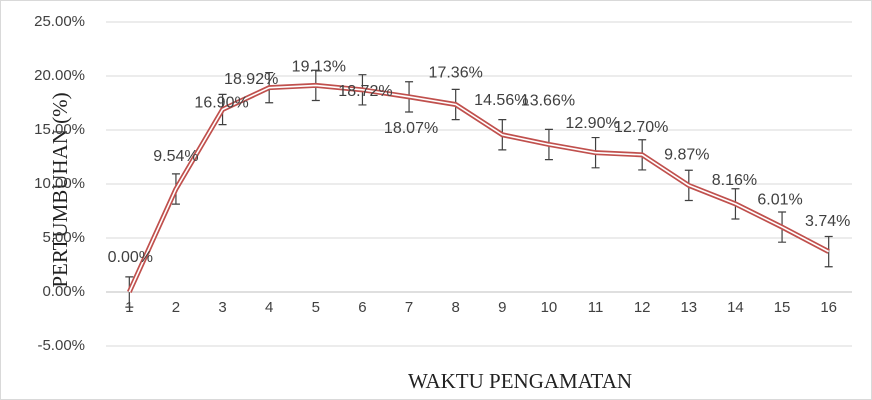 Image resolution: width=872 pixels, height=400 pixels. I want to click on data-label: 18.92%, so click(251, 79).